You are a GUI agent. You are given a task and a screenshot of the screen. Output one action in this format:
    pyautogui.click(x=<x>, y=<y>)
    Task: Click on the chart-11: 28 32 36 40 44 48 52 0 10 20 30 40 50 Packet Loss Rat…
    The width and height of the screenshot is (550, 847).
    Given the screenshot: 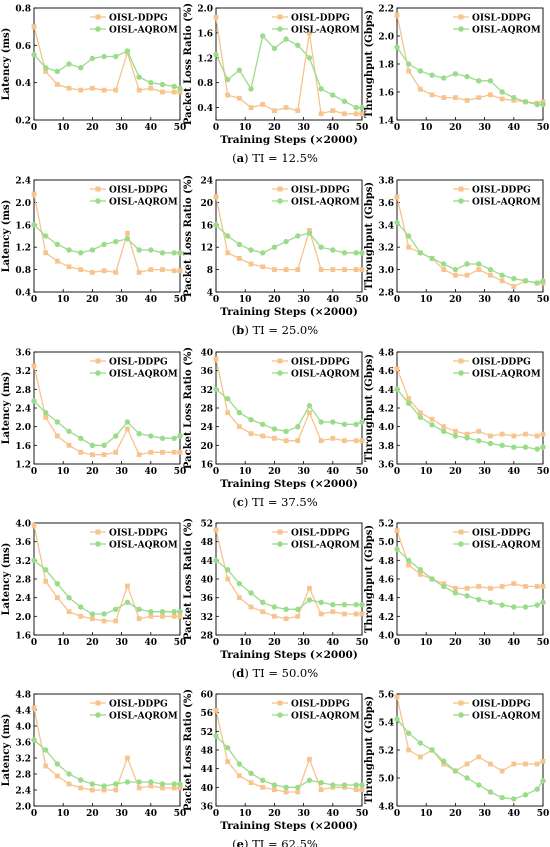 What is the action you would take?
    pyautogui.click(x=275, y=589)
    